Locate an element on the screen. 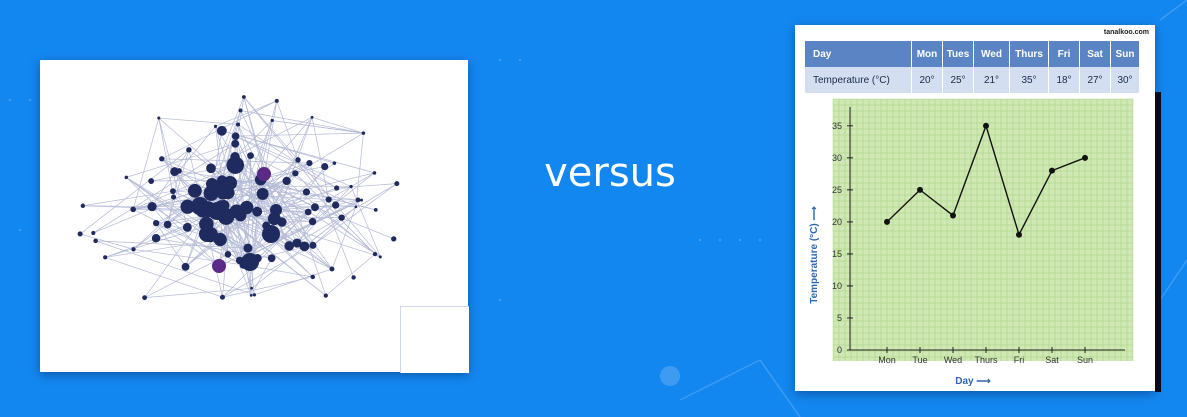 The width and height of the screenshot is (1187, 417). table-cell: Temperature (°C) is located at coordinates (858, 80).